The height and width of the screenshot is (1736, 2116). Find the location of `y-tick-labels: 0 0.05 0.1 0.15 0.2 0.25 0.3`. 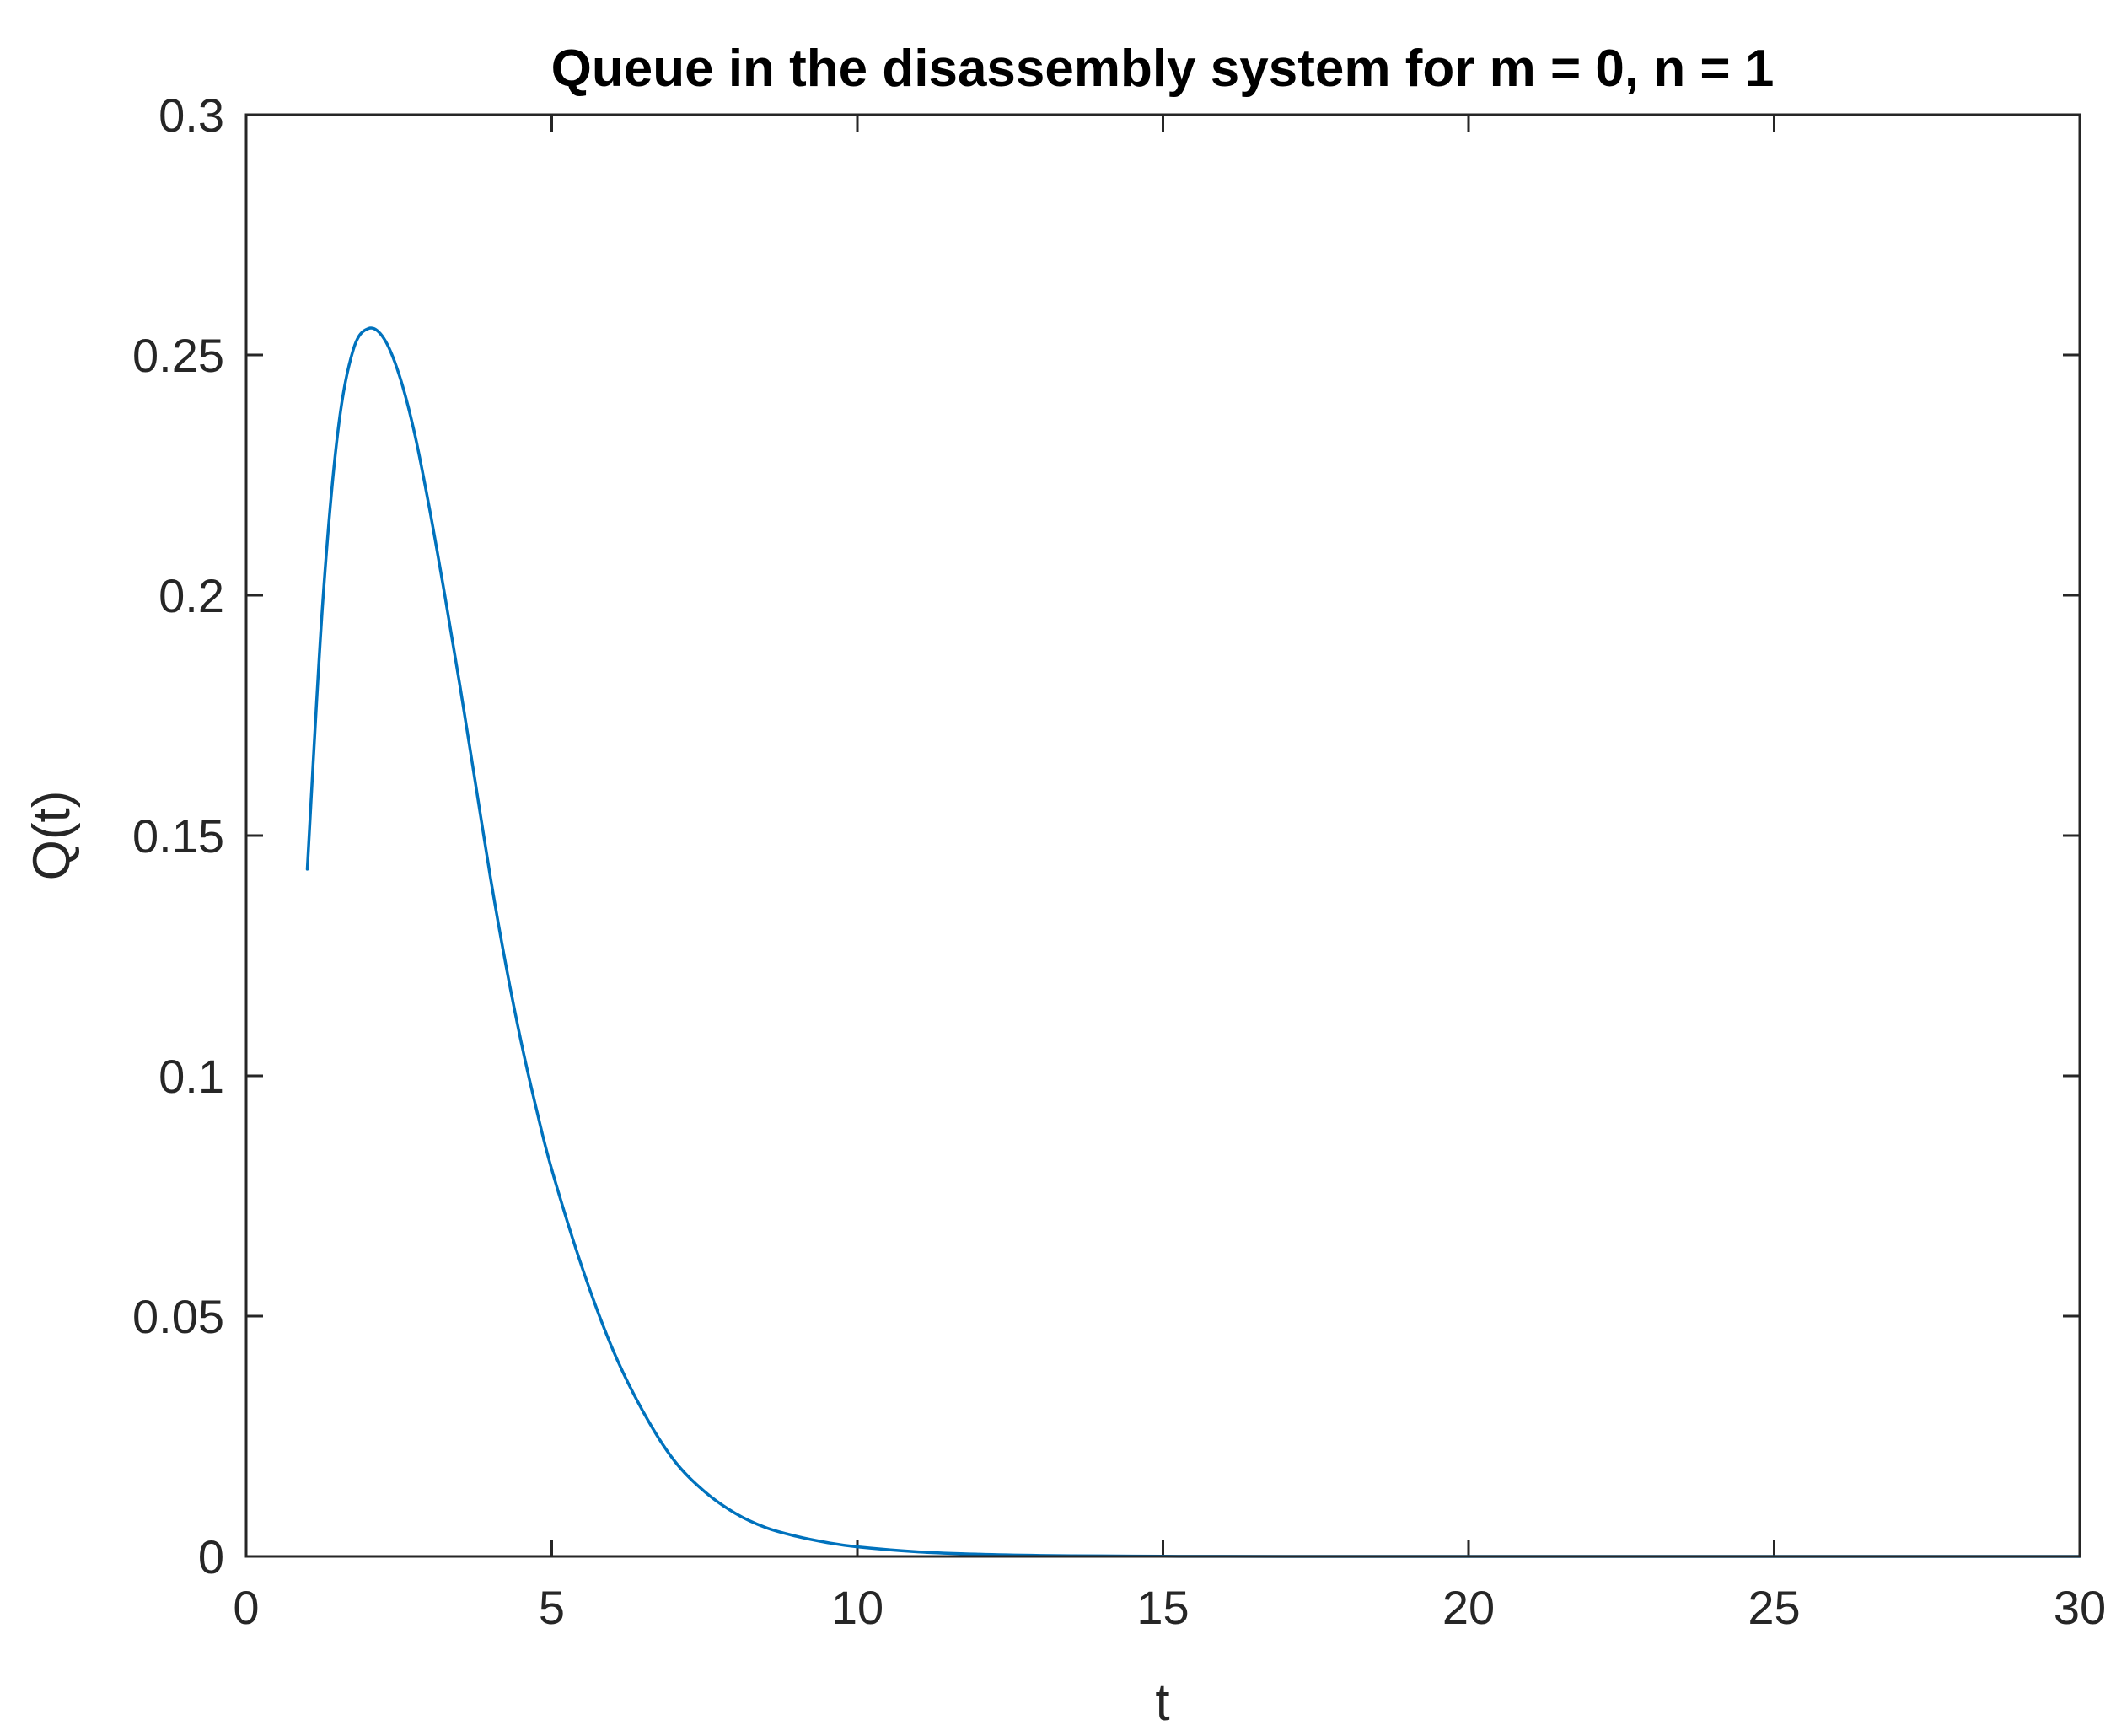

y-tick-labels: 0 0.05 0.1 0.15 0.2 0.25 0.3 is located at coordinates (178, 836).